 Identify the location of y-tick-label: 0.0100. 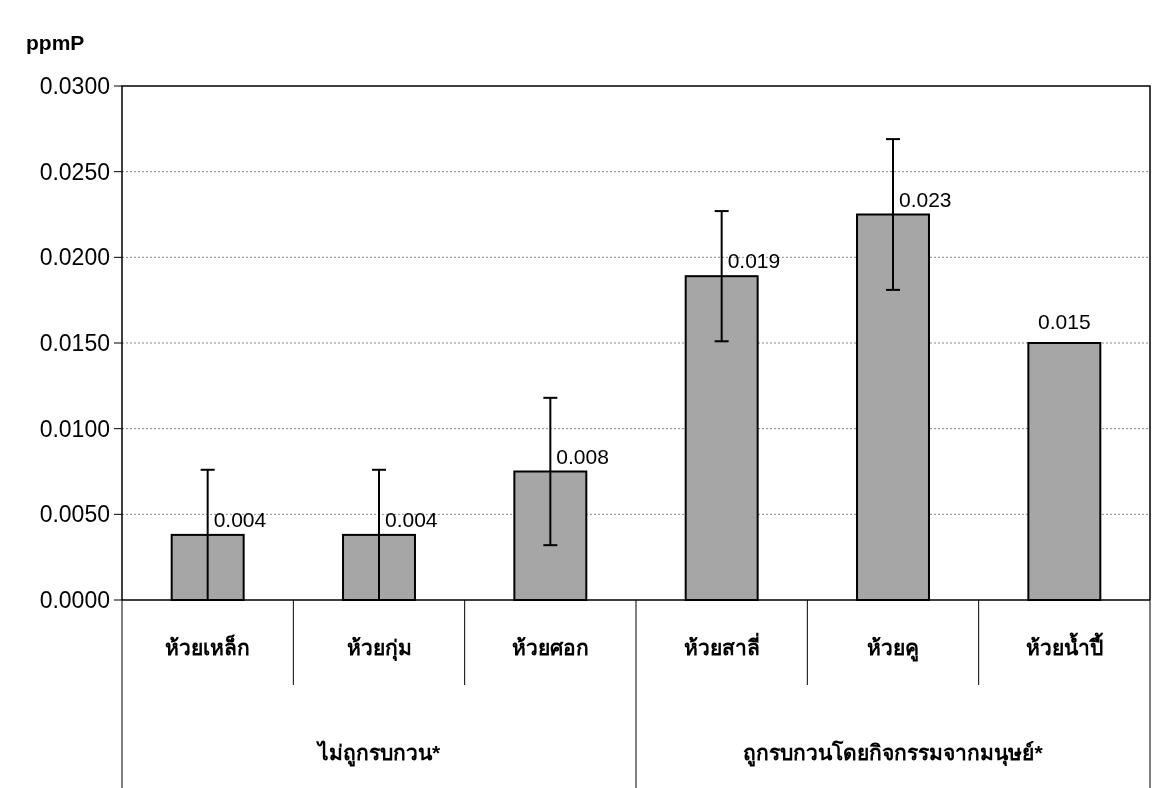
(74, 428).